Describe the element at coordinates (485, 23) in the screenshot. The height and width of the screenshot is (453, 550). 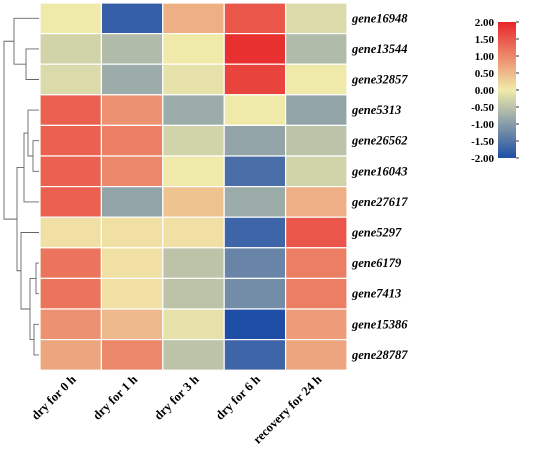
I see `colorbar-tick-label: 2.00` at that location.